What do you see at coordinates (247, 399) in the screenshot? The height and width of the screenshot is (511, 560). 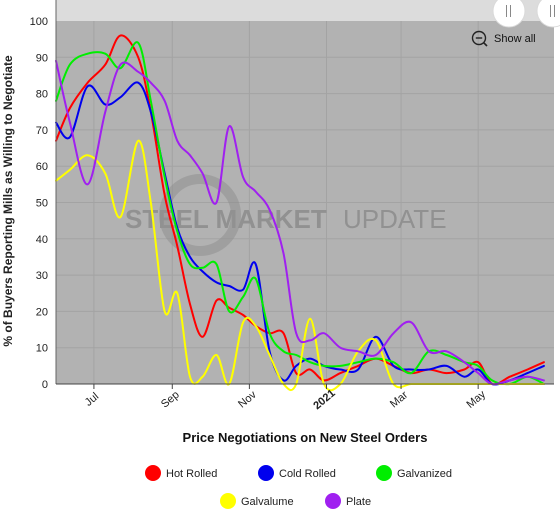 I see `x-tick-label: Nov` at bounding box center [247, 399].